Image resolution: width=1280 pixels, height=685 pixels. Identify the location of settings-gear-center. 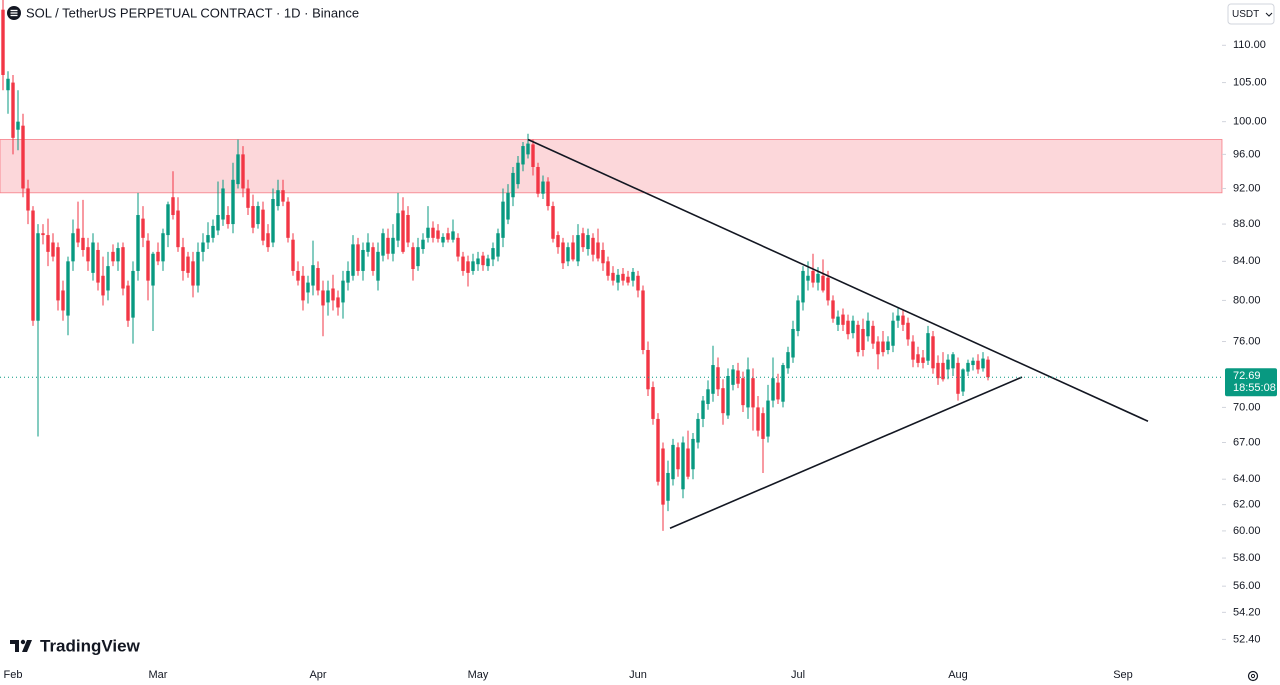
(1253, 676).